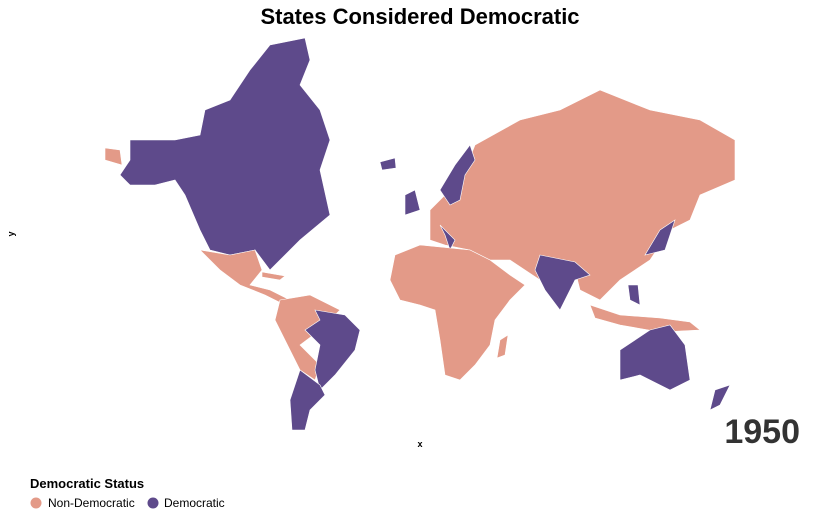  I want to click on year-label: 1950, so click(762, 432).